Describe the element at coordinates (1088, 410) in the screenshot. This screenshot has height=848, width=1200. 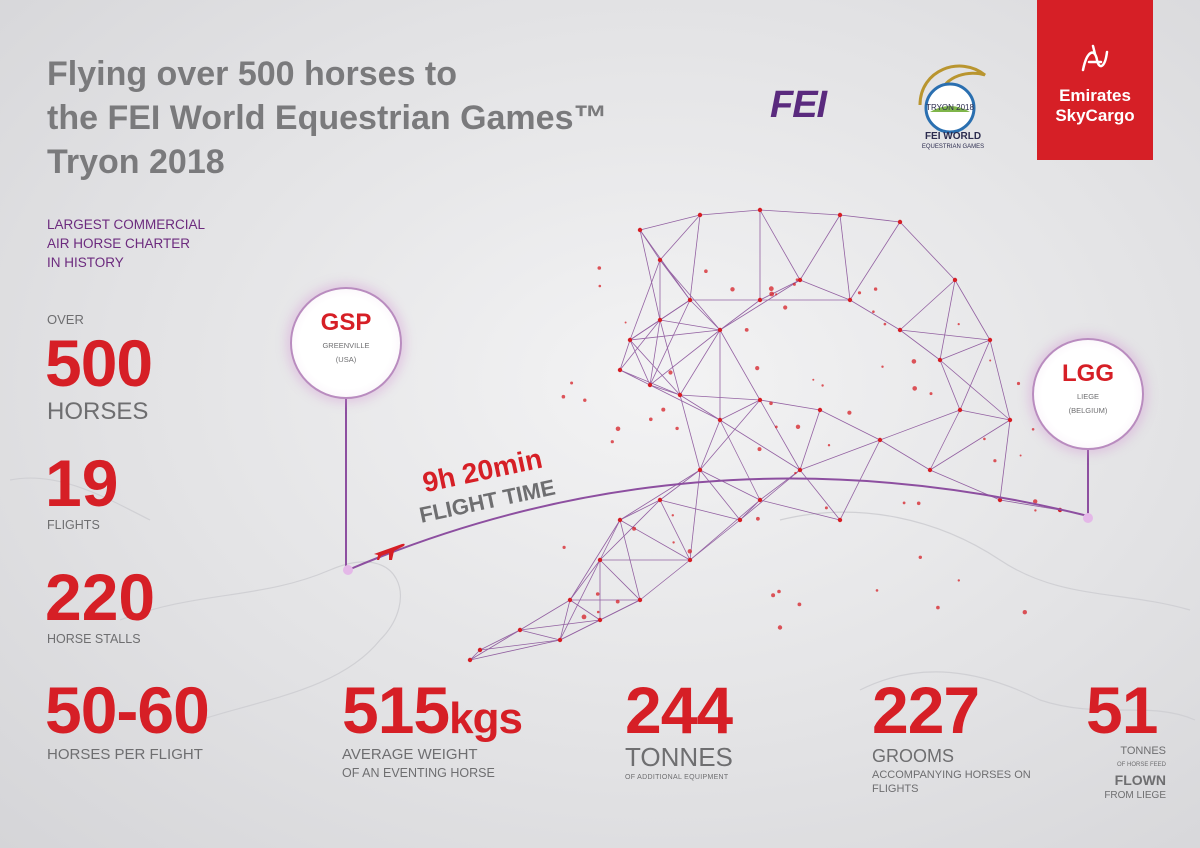
I see `destination-country: (BELGIUM)` at that location.